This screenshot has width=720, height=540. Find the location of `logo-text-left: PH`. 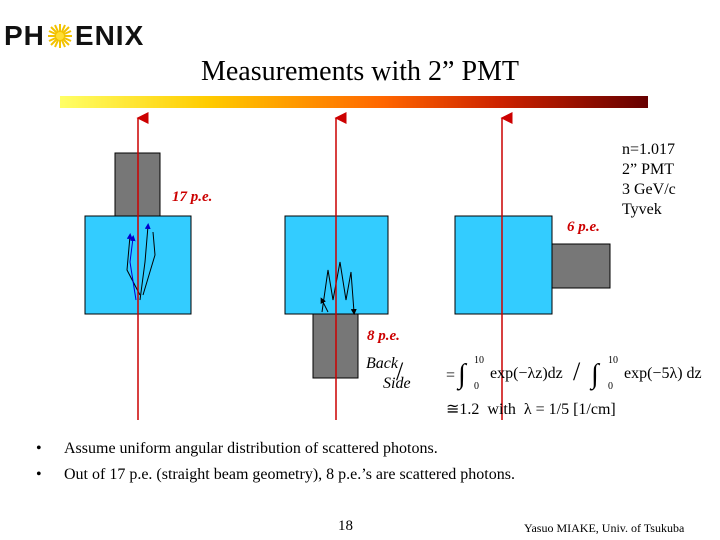

logo-text-left: PH is located at coordinates (24, 35).